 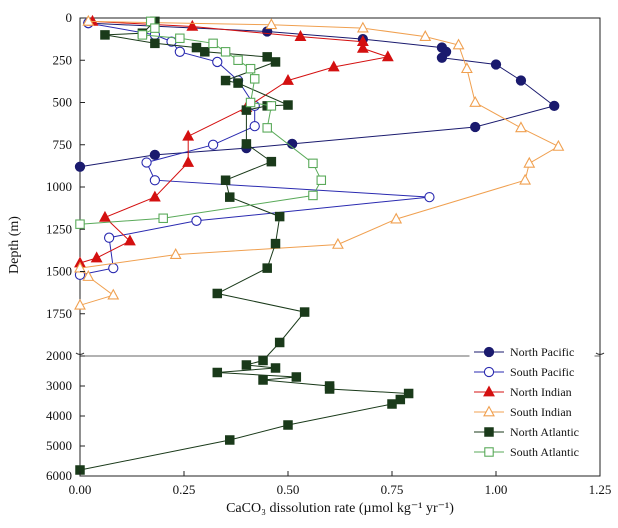 What do you see at coordinates (59, 475) in the screenshot?
I see `y-tick-label: 6000` at bounding box center [59, 475].